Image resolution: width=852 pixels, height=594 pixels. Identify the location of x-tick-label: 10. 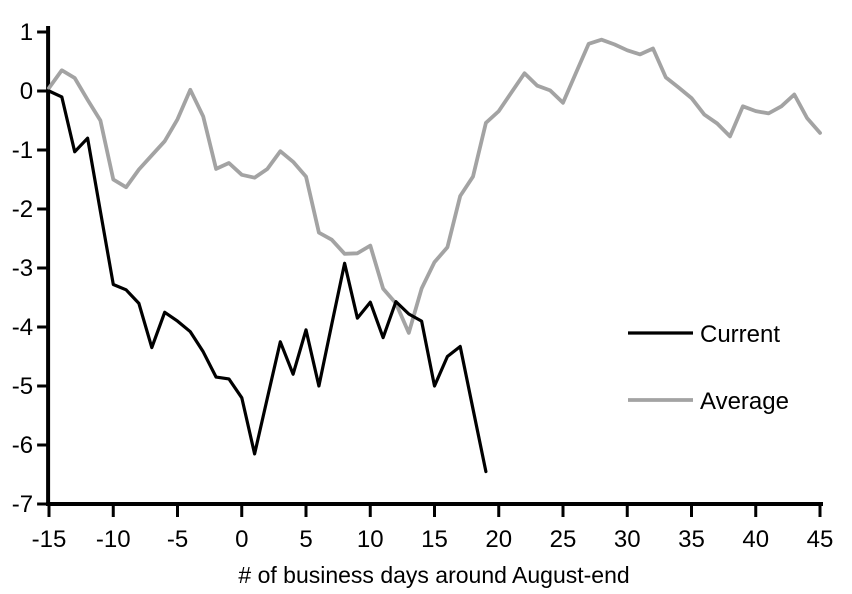
(370, 539).